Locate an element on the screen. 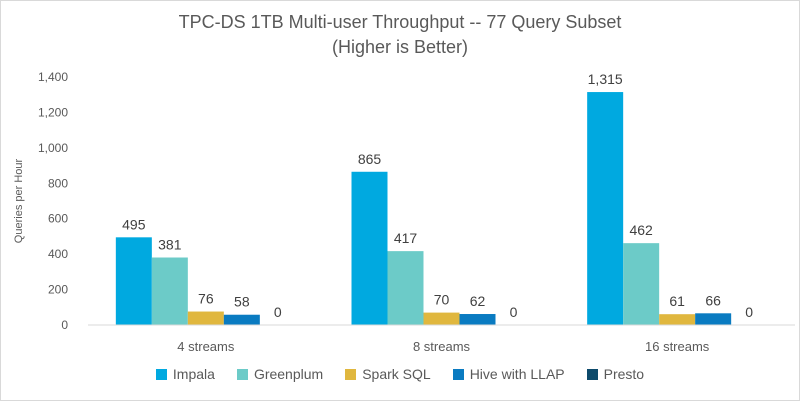 The width and height of the screenshot is (800, 401). y-tick-label: 800 is located at coordinates (58, 183).